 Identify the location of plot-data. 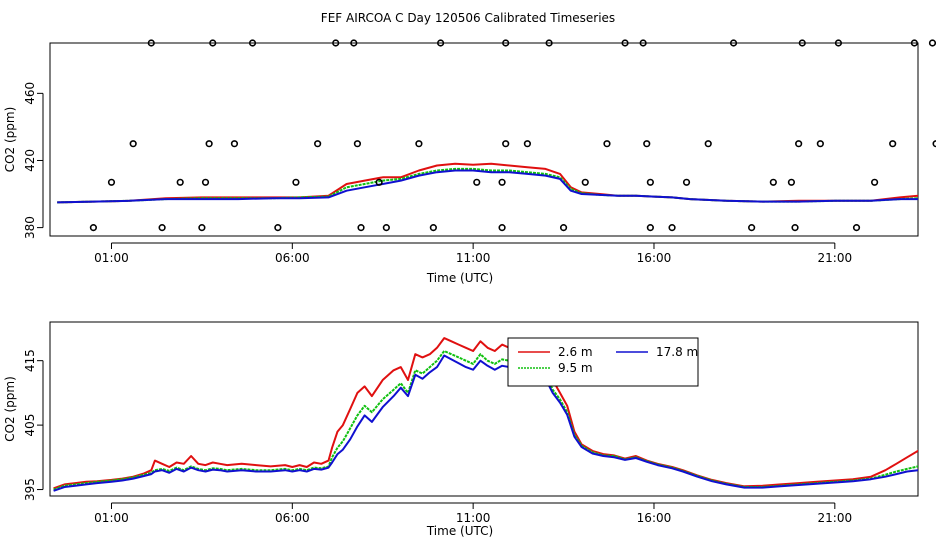
(487, 183).